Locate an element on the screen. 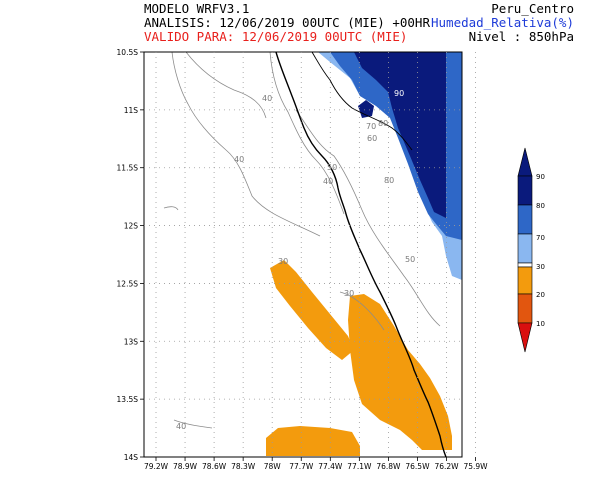 This screenshot has width=600, height=500. lat-label: 12S is located at coordinates (131, 226).